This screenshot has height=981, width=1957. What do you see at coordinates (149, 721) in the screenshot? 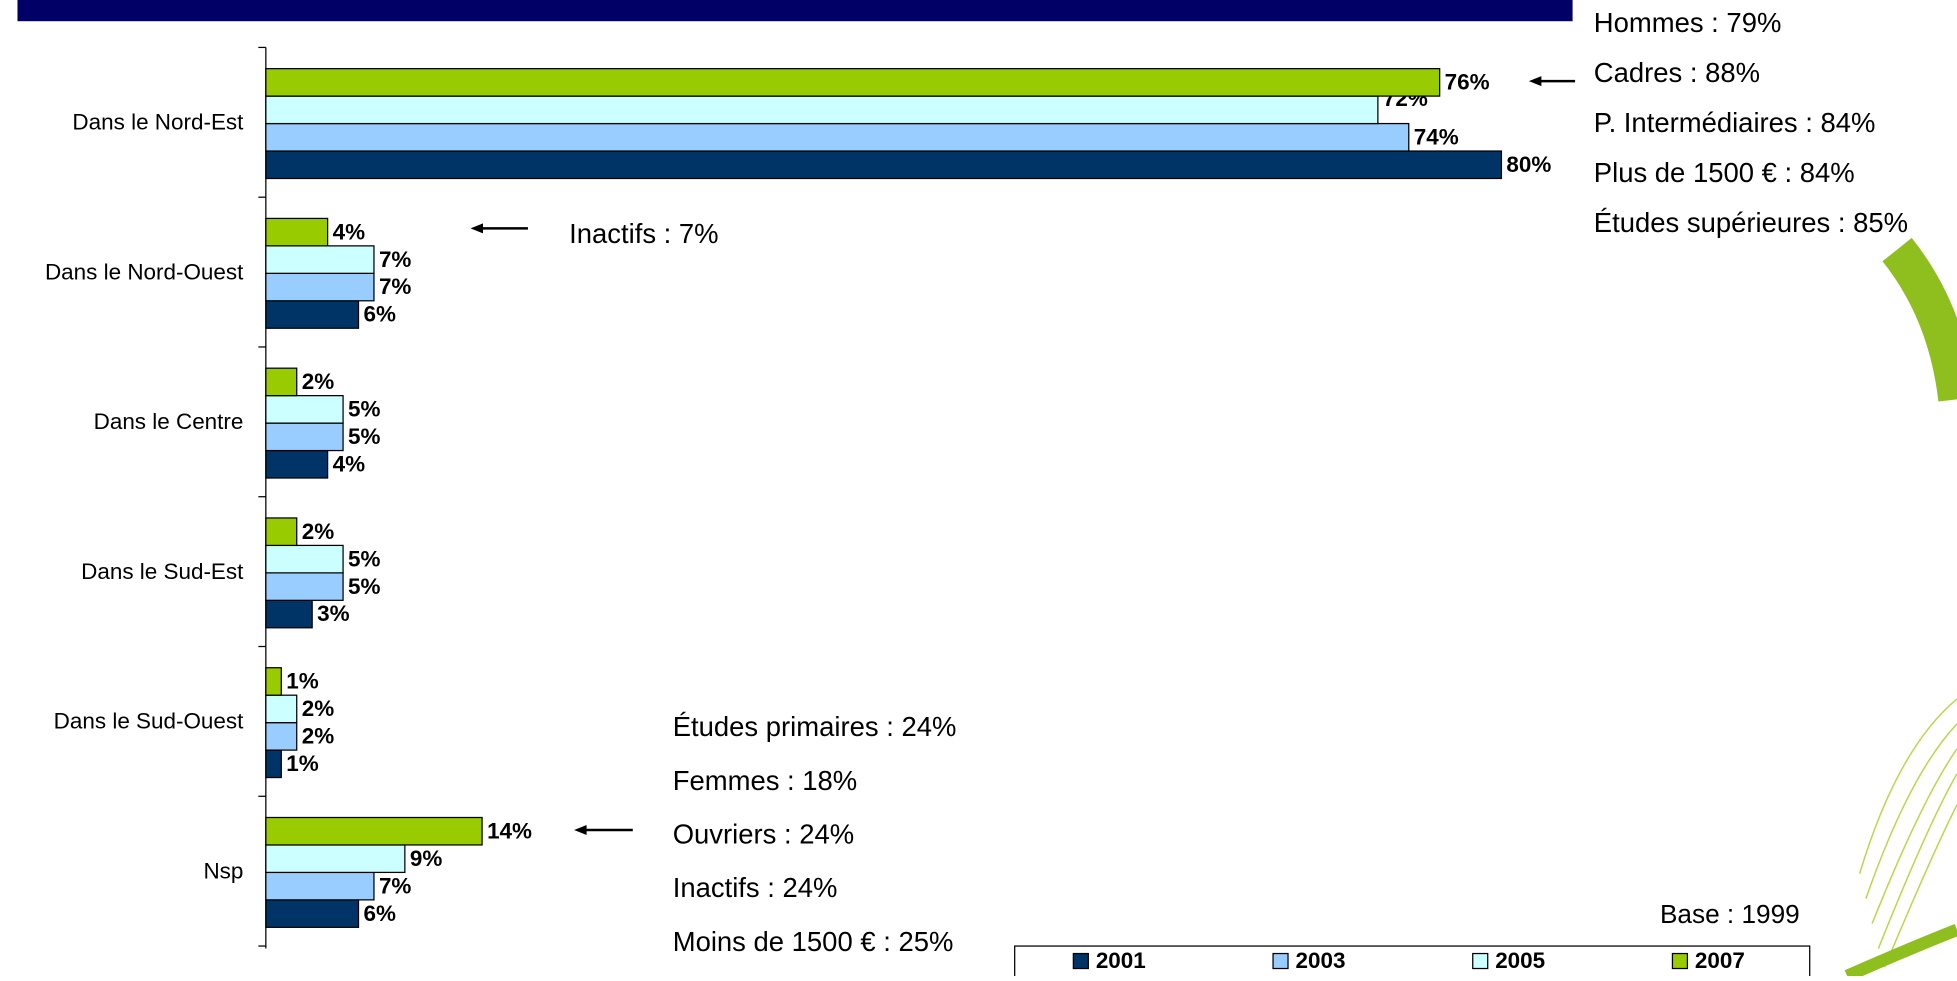
I see `category-label: Dans le Sud-Ouest` at bounding box center [149, 721].